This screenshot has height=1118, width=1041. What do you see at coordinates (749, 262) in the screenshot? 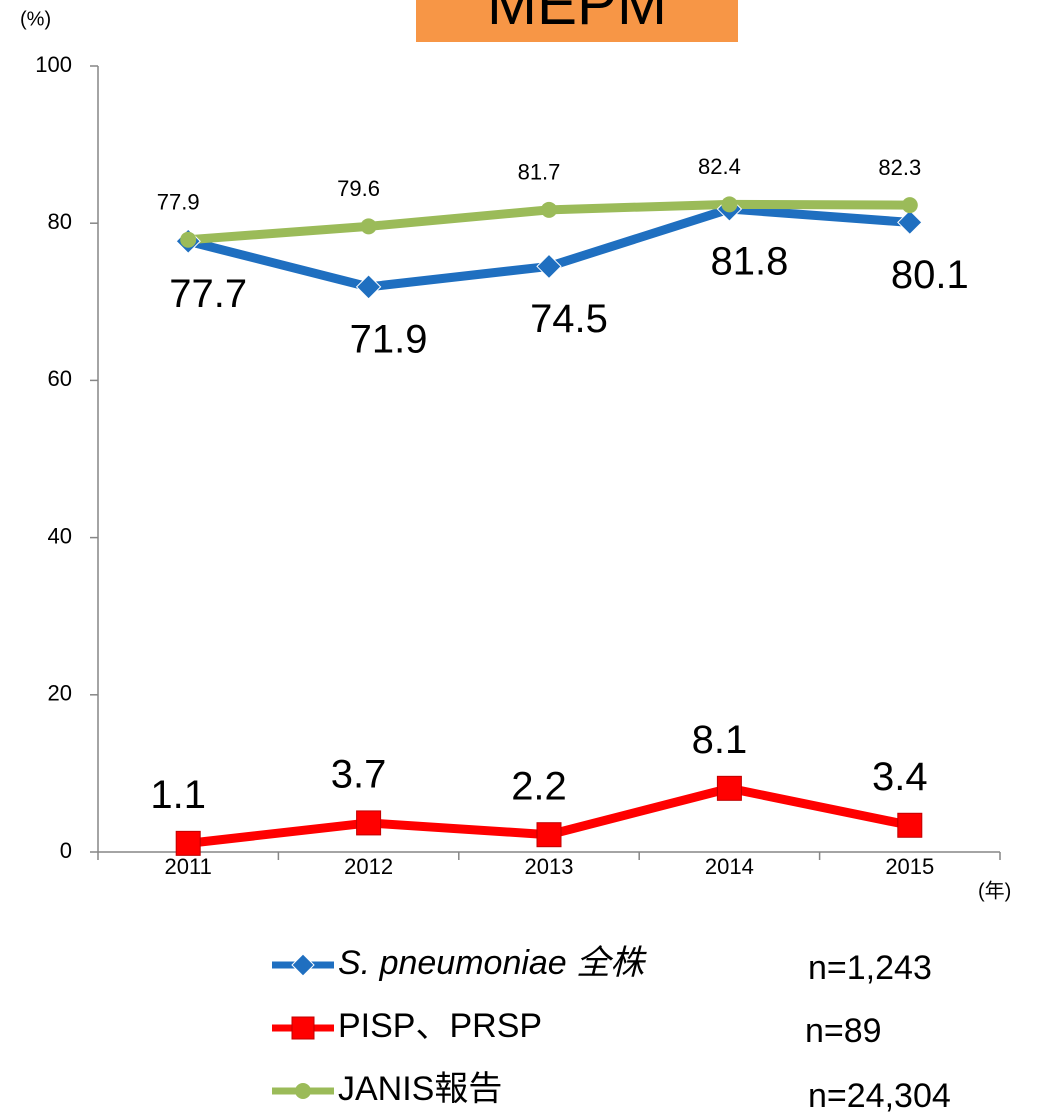
I see `data-label: 81.8` at bounding box center [749, 262].